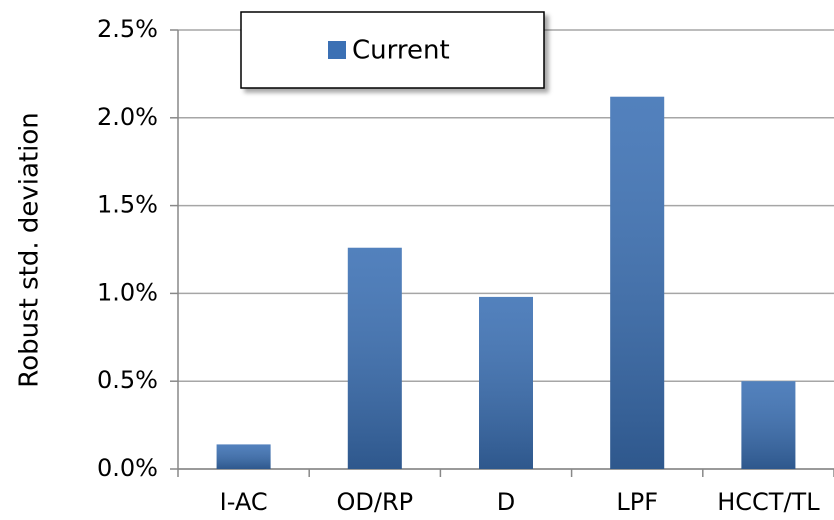  I want to click on y-axis-label: Robust std. deviation, so click(30, 249).